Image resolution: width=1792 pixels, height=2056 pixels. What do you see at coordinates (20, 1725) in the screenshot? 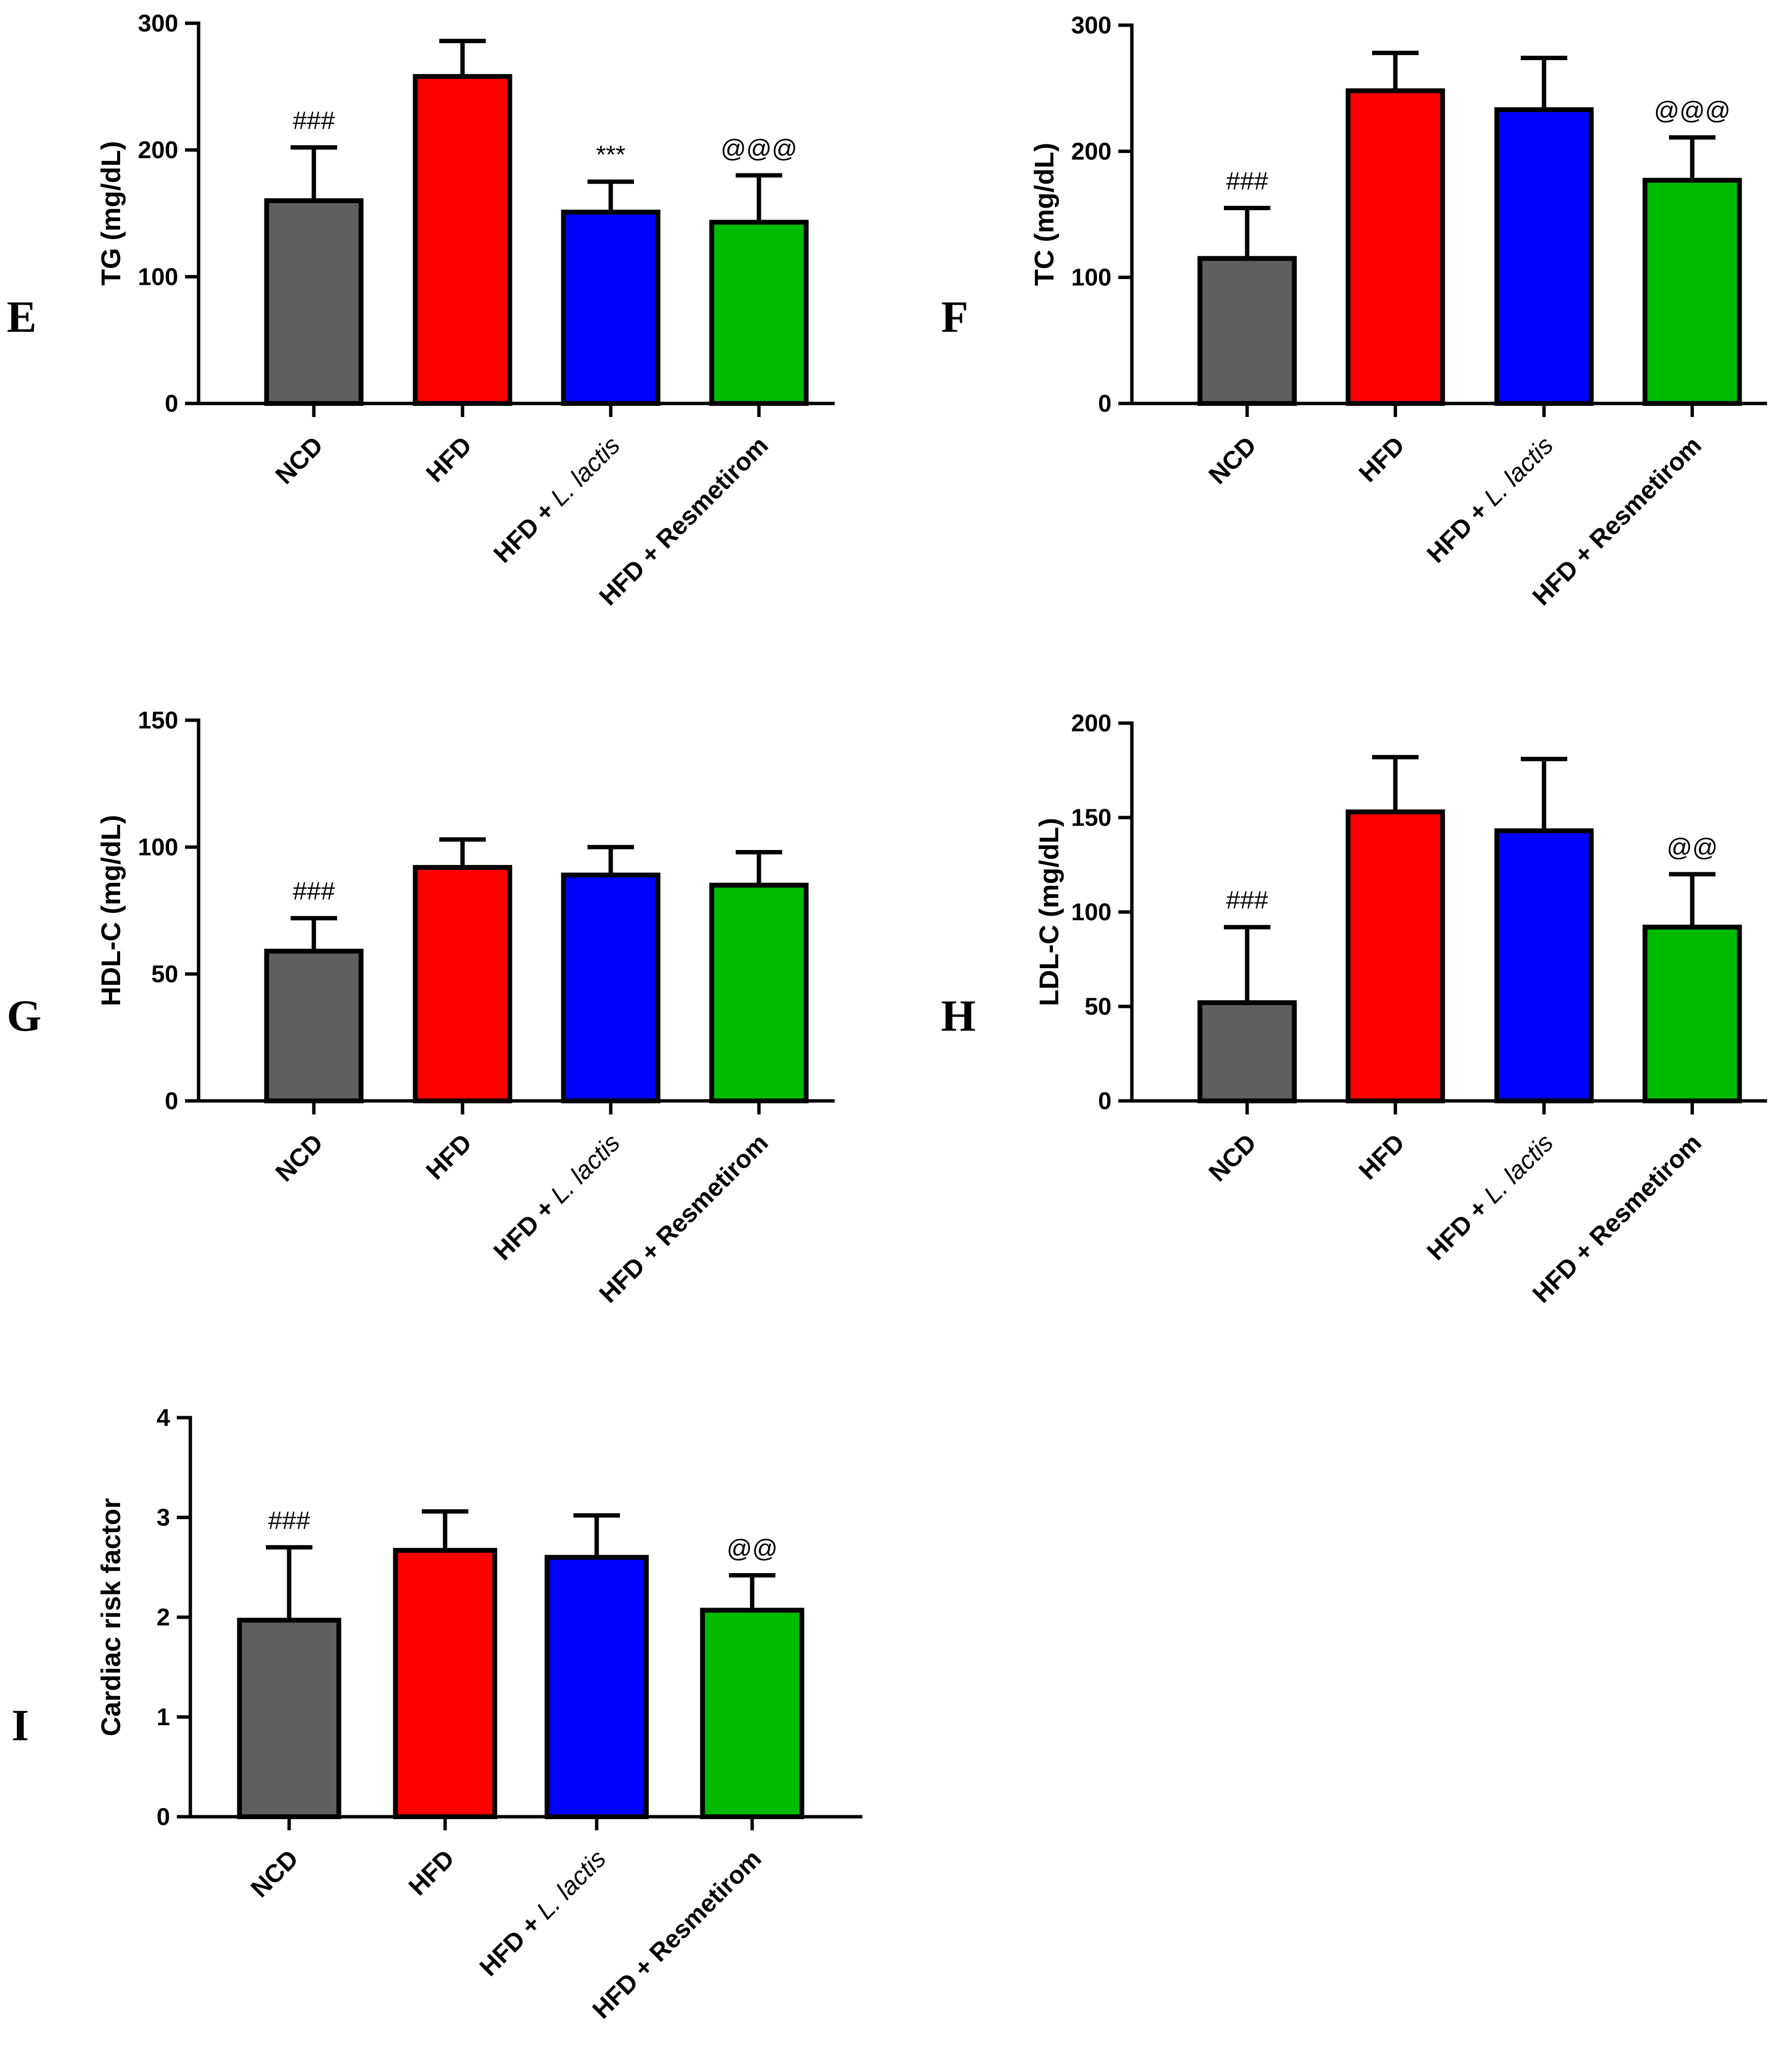
I see `panel-letter: I` at bounding box center [20, 1725].